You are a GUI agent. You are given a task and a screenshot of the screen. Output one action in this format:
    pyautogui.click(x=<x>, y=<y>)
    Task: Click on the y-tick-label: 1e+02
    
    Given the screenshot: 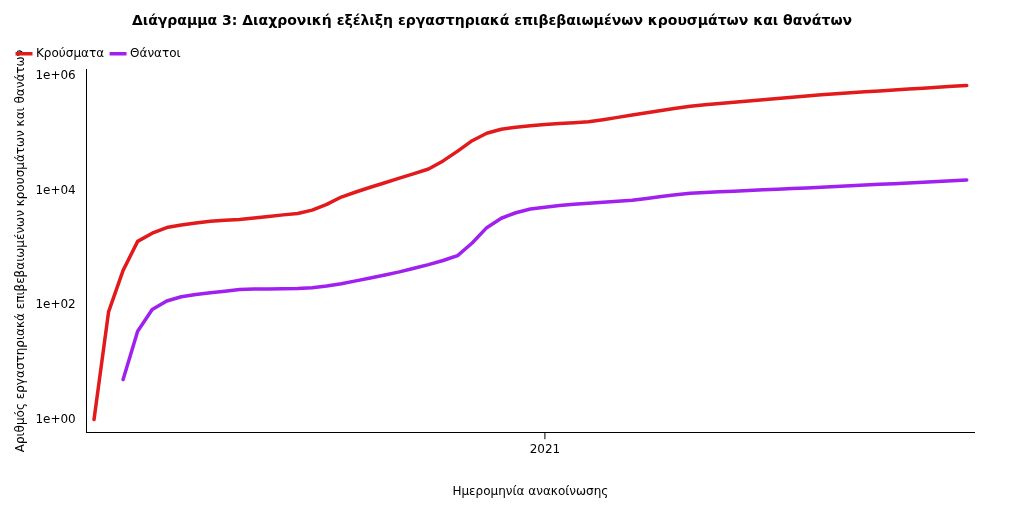 What is the action you would take?
    pyautogui.click(x=55, y=304)
    